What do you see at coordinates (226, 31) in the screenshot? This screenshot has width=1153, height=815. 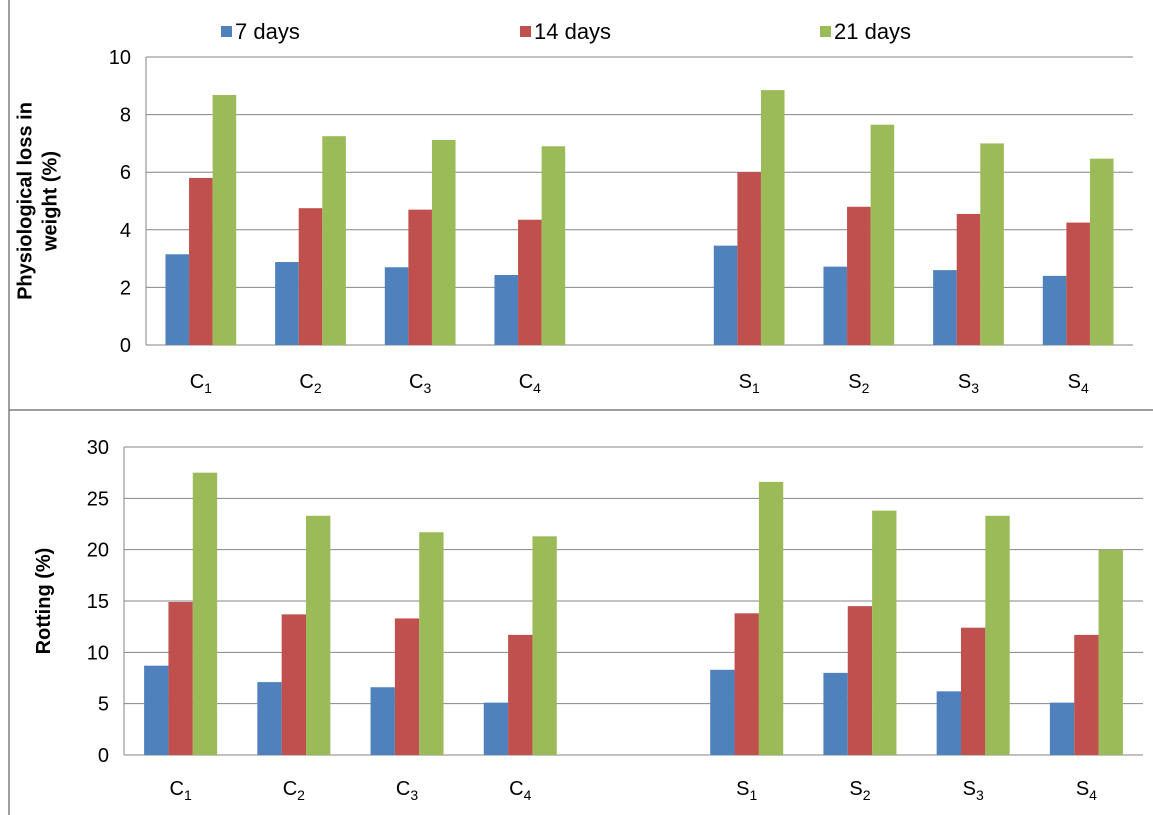 I see `legend-swatch-7-days` at bounding box center [226, 31].